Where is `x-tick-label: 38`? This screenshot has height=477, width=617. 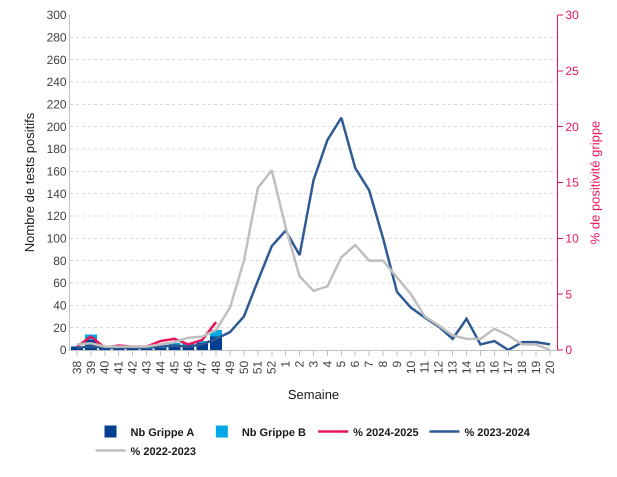 x-tick-label: 38 is located at coordinates (77, 367).